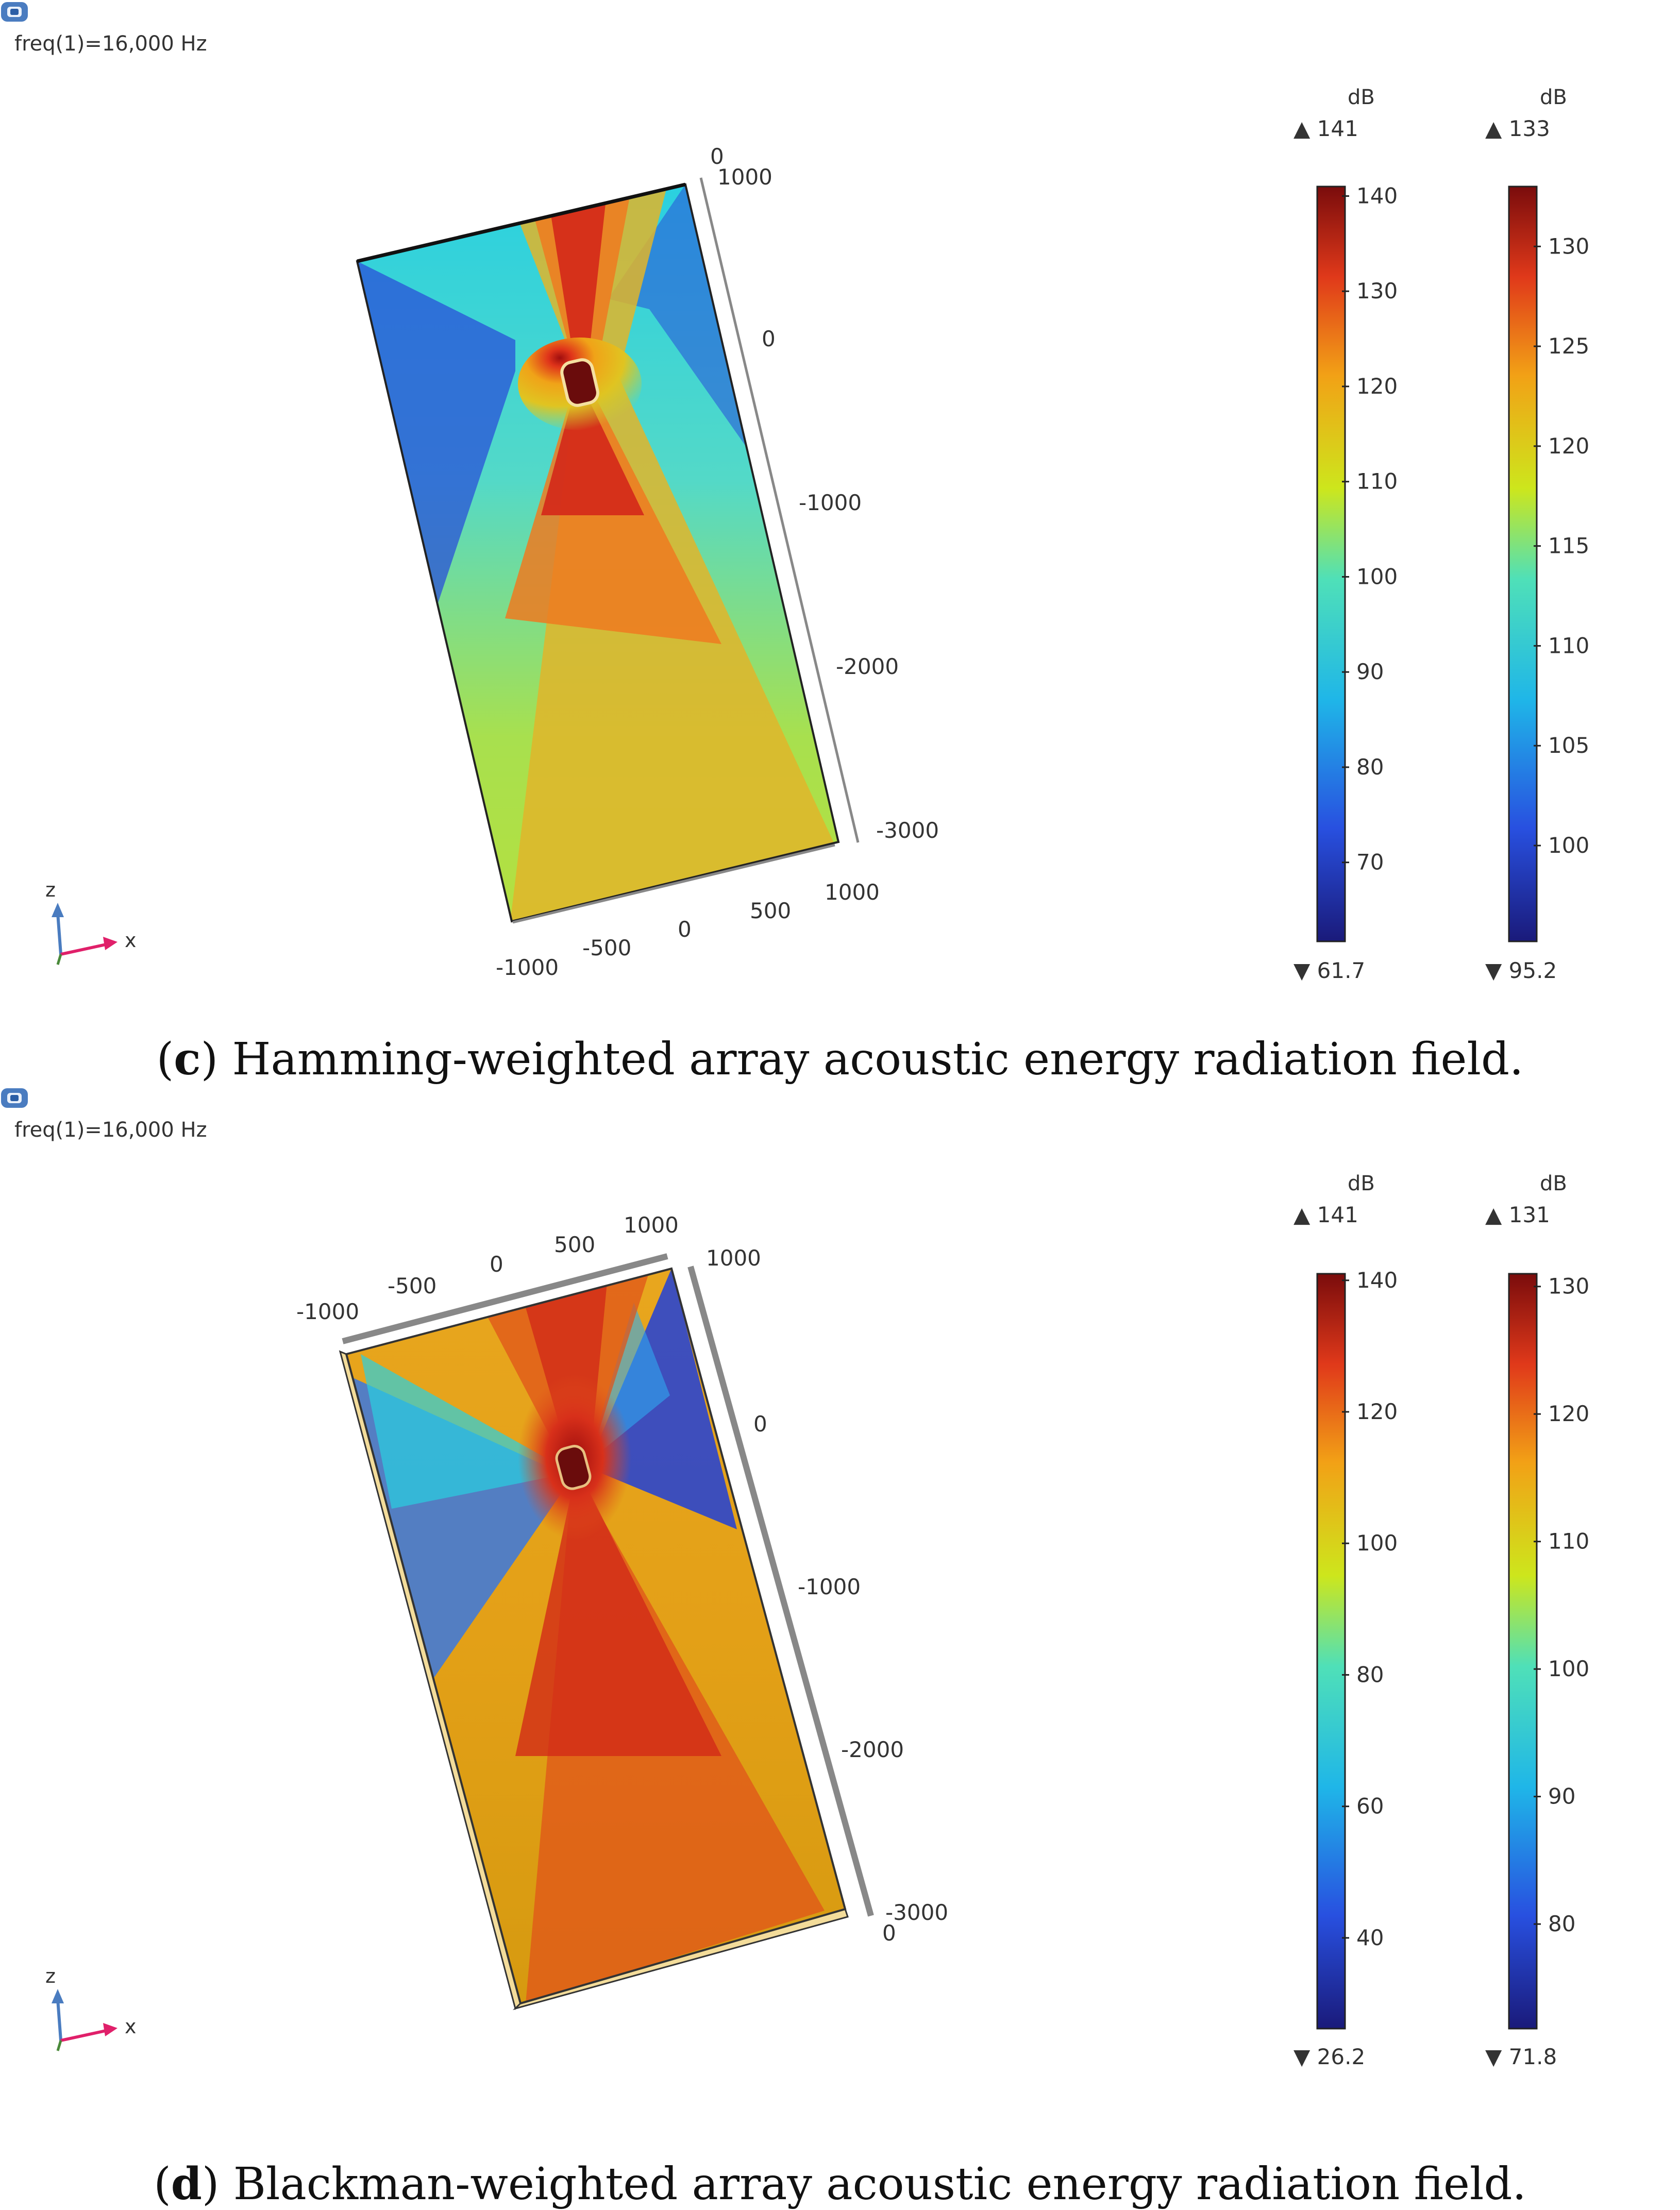 The width and height of the screenshot is (1680, 2210). Describe the element at coordinates (597, 552) in the screenshot. I see `acoustic-field-c` at that location.